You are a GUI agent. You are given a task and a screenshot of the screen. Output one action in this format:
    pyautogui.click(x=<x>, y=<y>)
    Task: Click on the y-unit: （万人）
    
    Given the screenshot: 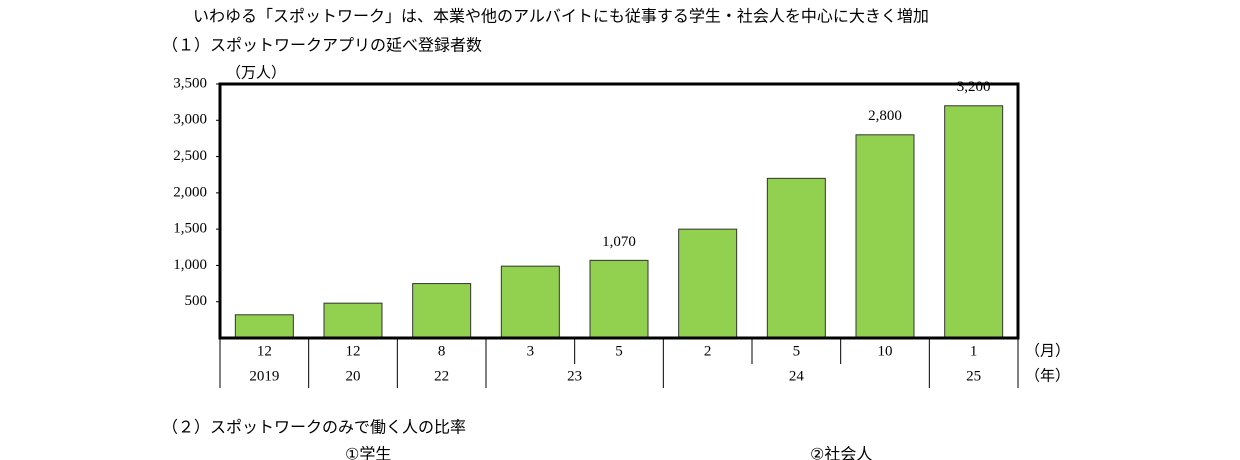 What is the action you would take?
    pyautogui.click(x=256, y=72)
    